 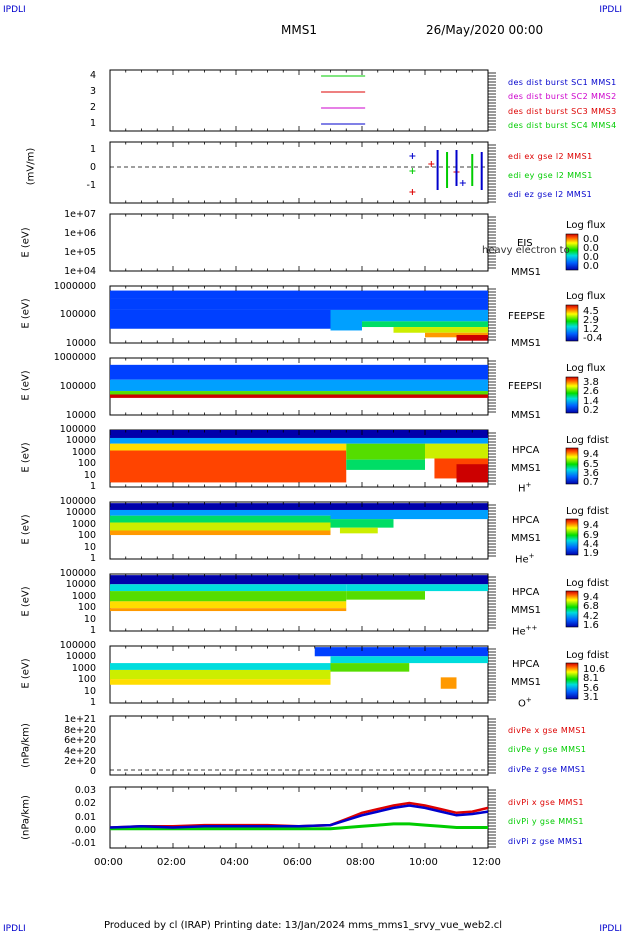 I want to click on hpca-h-ytick: 100, so click(x=86, y=463).